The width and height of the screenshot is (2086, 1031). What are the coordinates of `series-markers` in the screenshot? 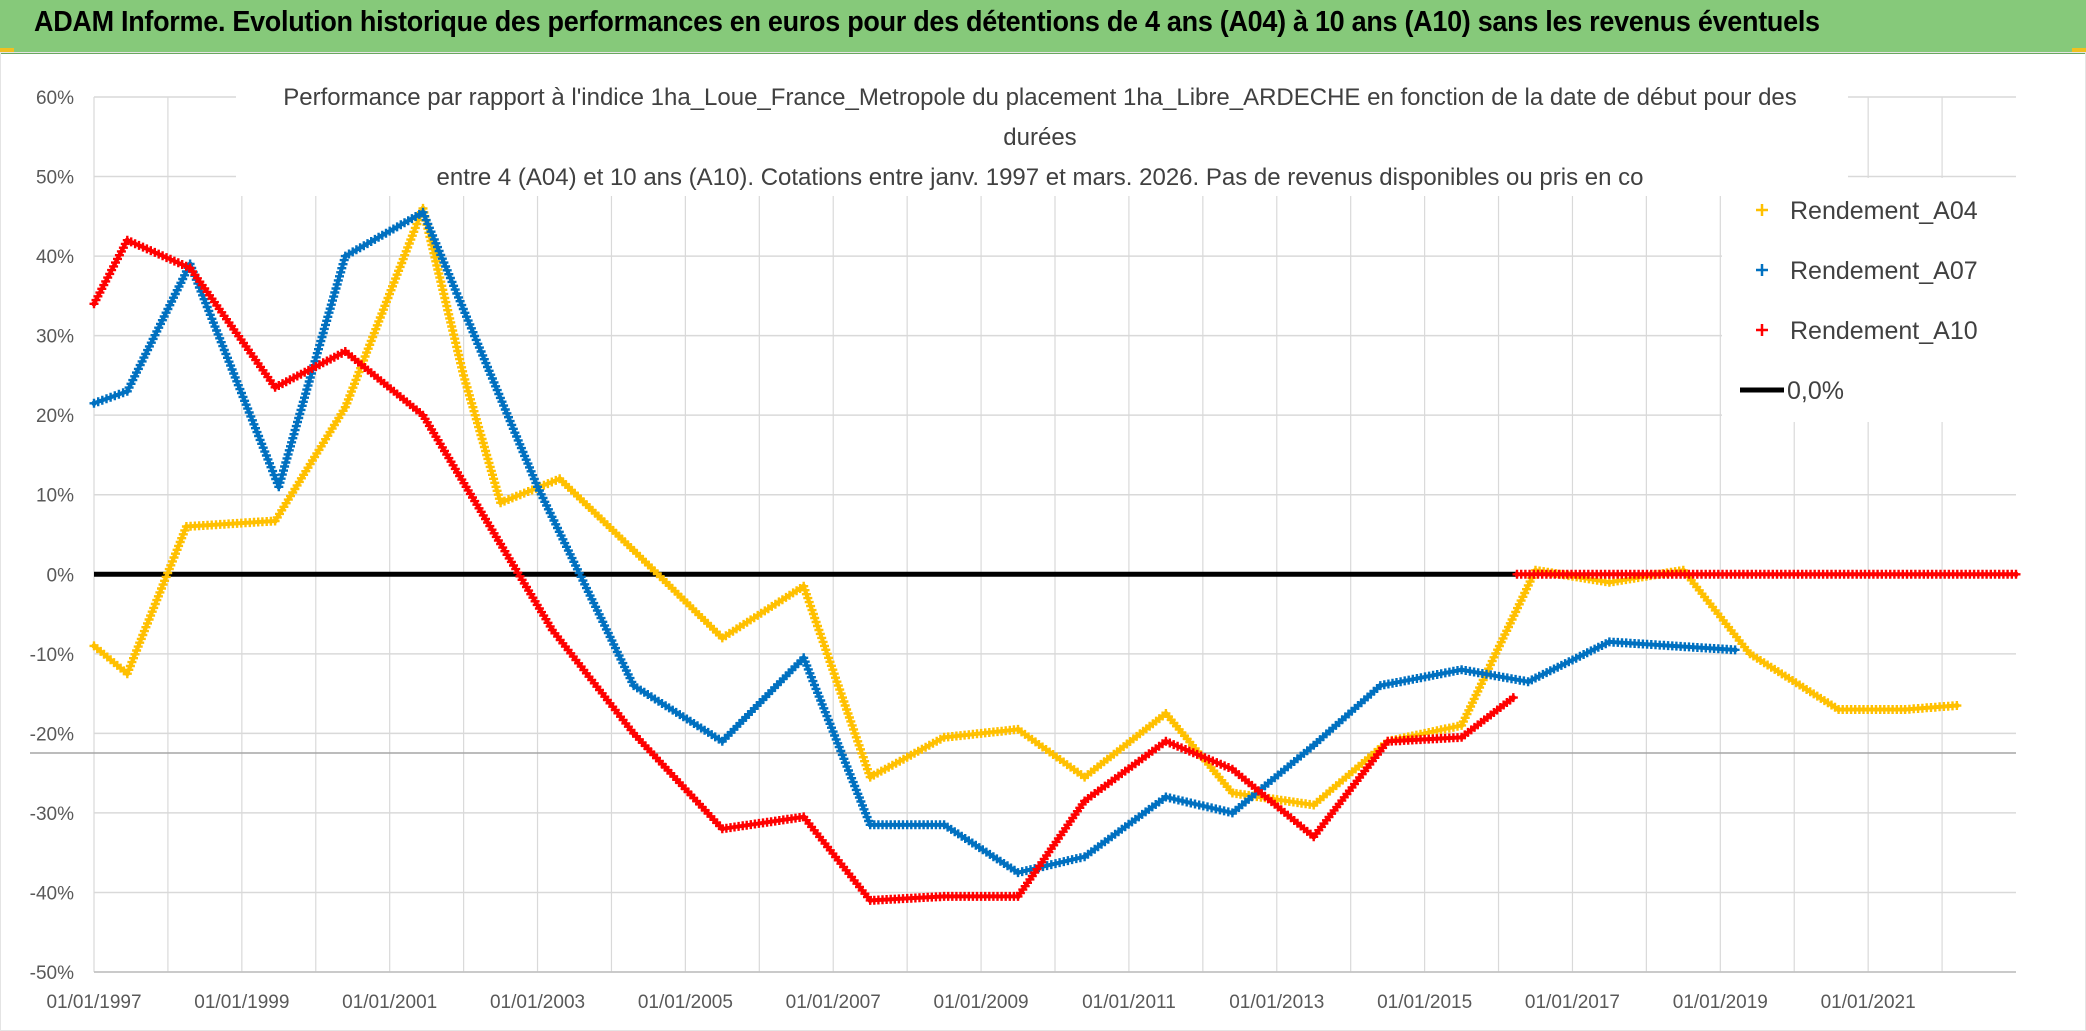 It's located at (1766, 574).